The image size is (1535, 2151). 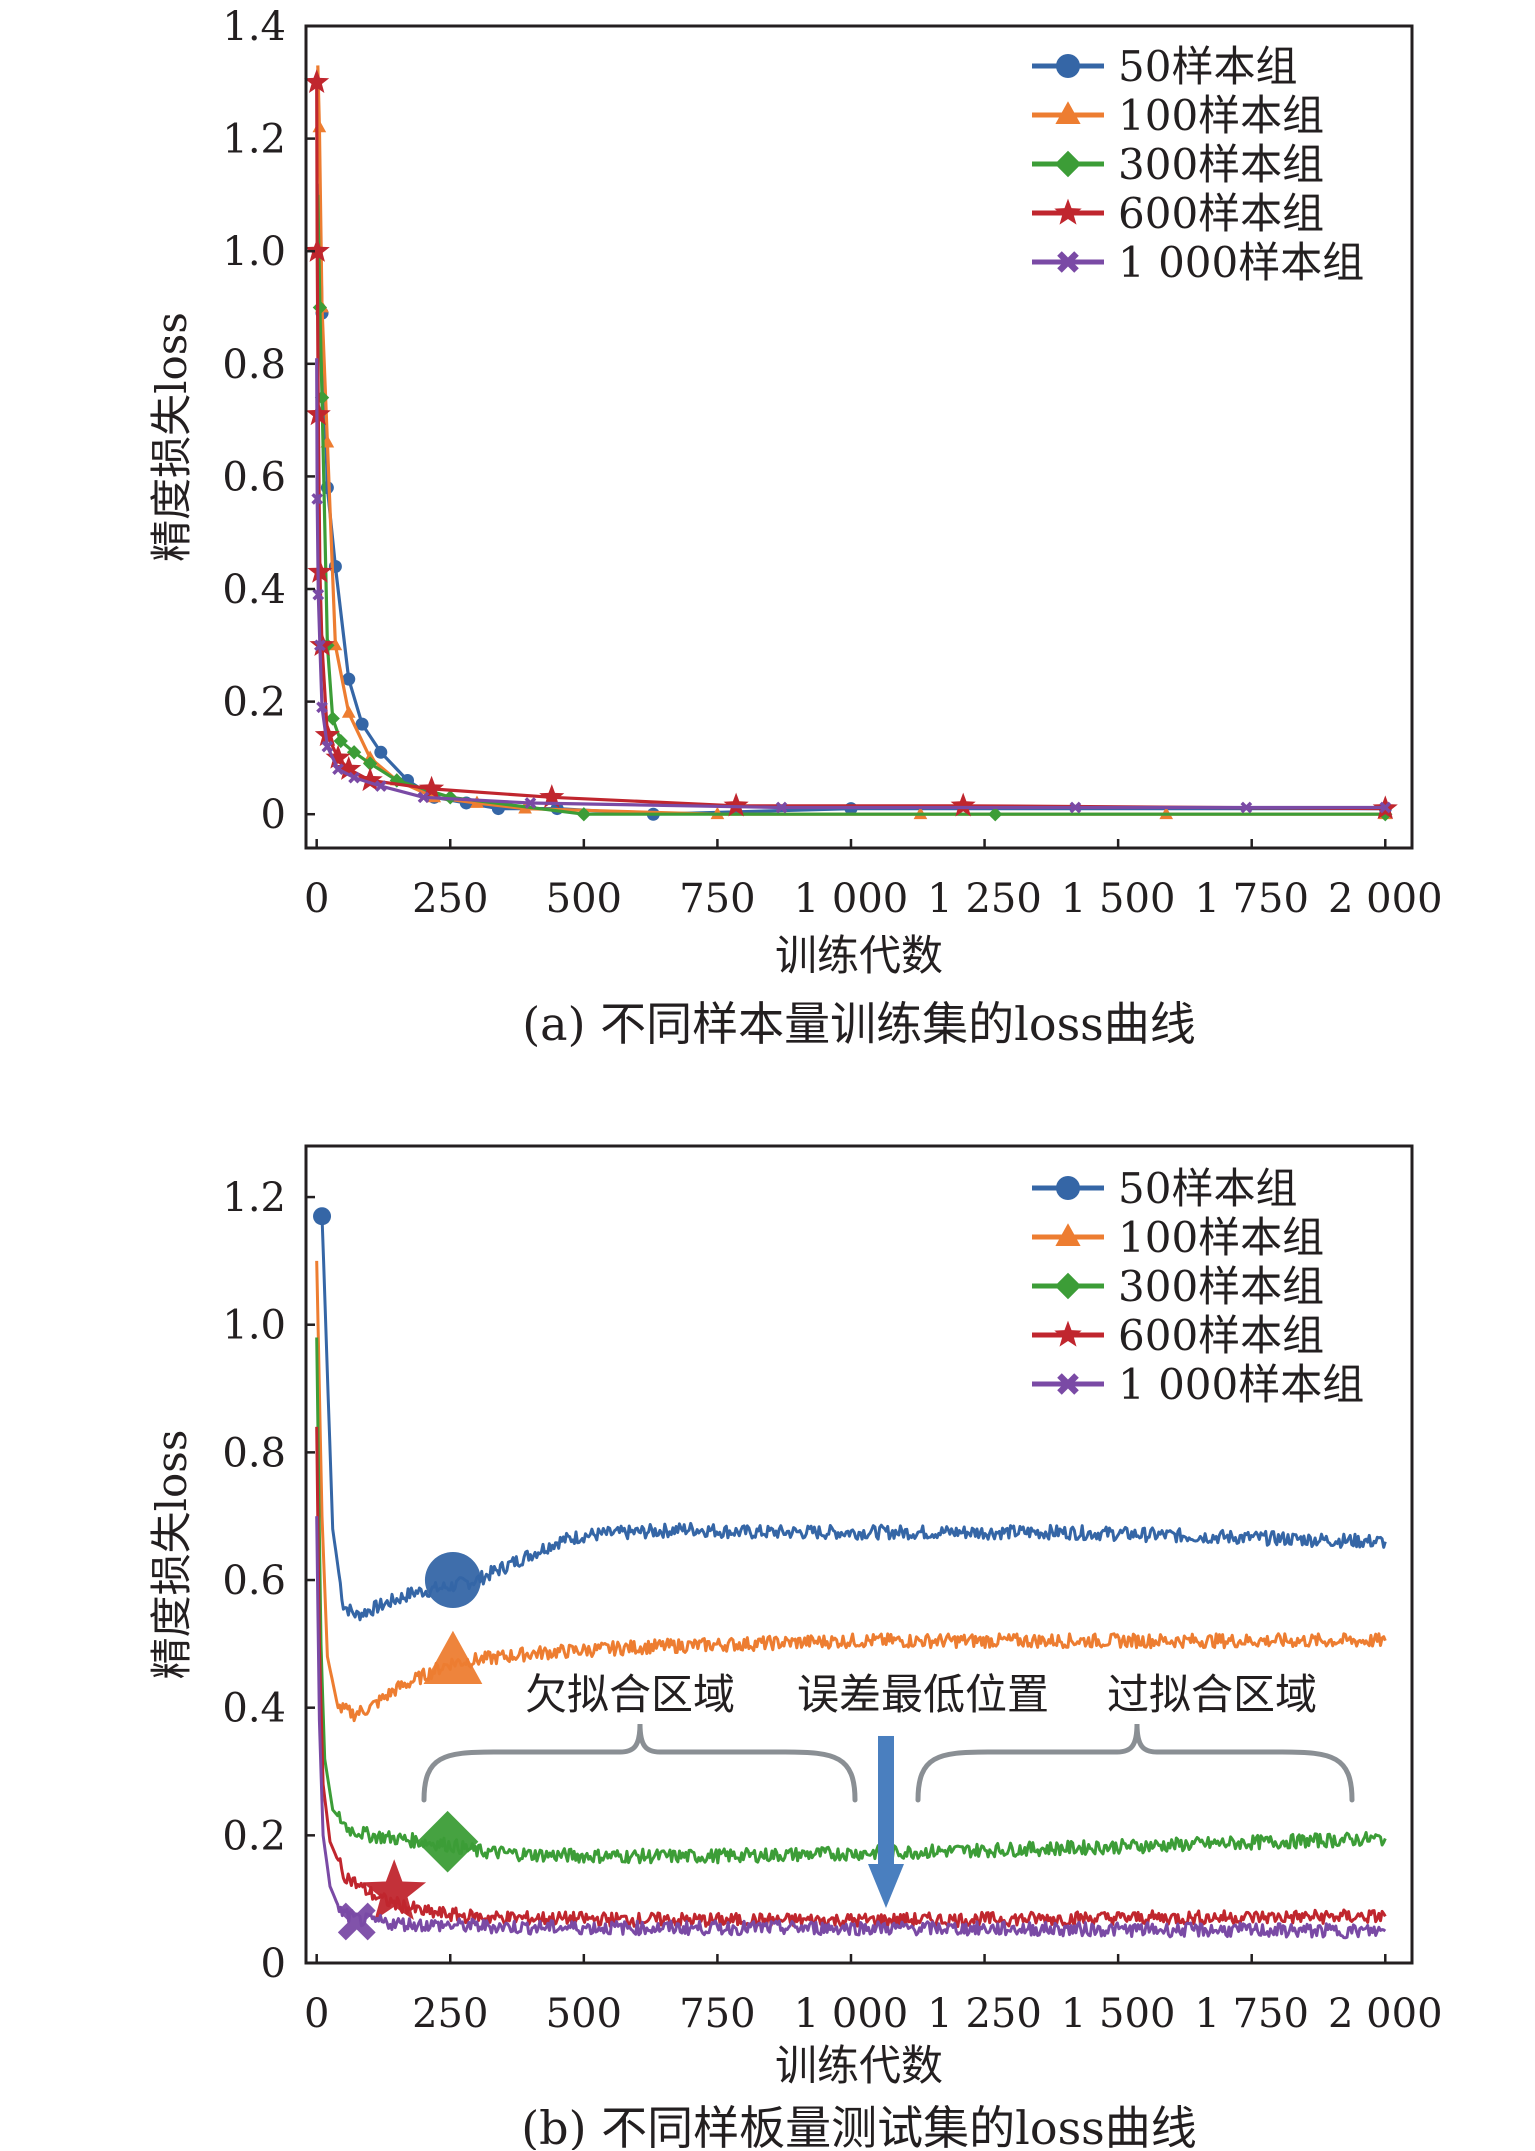 I want to click on overfit-bracket-icon, so click(x=1135, y=1763).